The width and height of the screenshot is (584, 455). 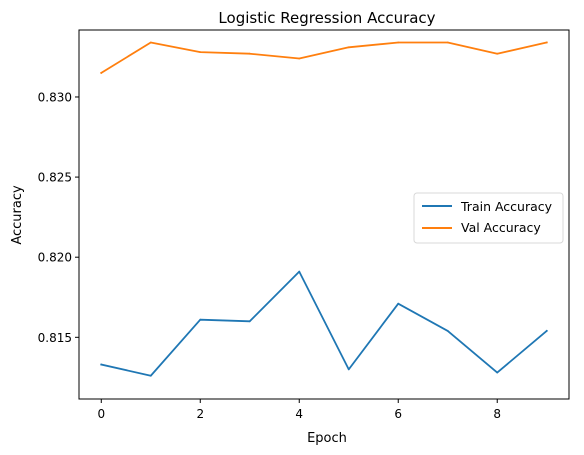 I want to click on x-axis-label: Epoch, so click(x=327, y=438).